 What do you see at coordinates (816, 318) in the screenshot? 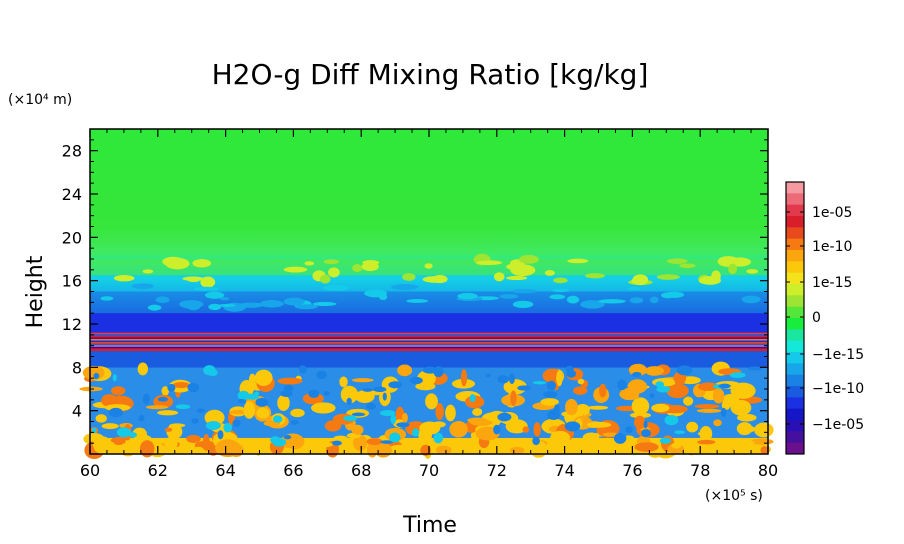
I see `colorbar-tick-label: 0` at bounding box center [816, 318].